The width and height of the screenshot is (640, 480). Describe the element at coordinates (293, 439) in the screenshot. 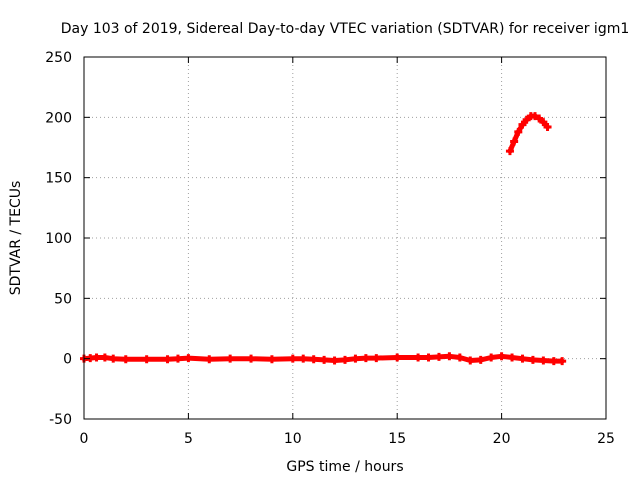

I see `x-tick-label: 10` at that location.